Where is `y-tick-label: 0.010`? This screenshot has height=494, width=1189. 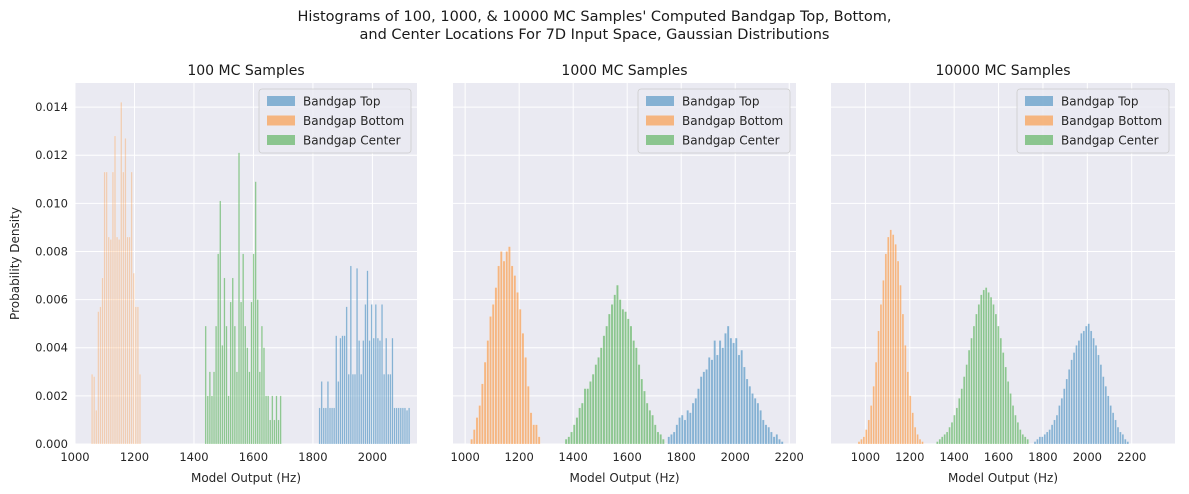 y-tick-label: 0.010 is located at coordinates (51, 203).